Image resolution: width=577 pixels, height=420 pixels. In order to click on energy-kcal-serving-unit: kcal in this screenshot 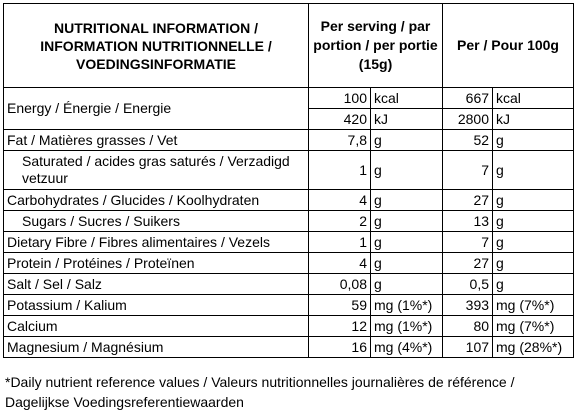, I will do `click(406, 98)`.